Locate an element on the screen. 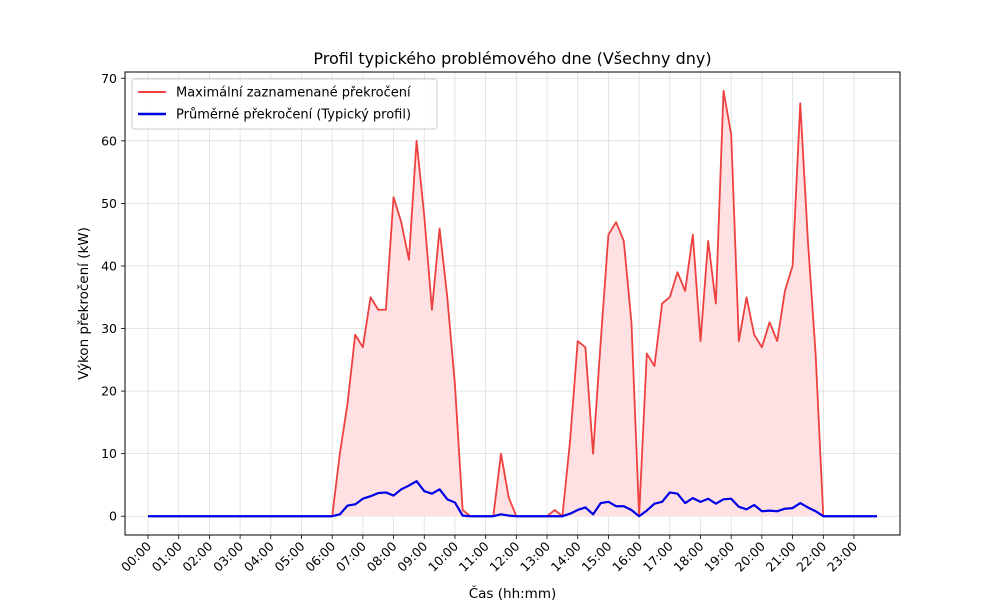 This screenshot has width=1000, height=600. y-tick-label: 40 is located at coordinates (109, 265).